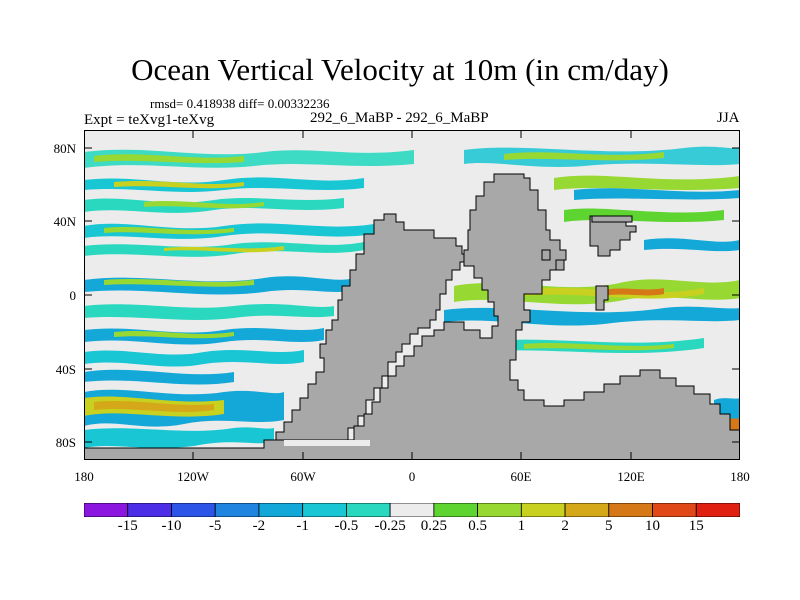 This screenshot has width=800, height=600. I want to click on colorbar, so click(412, 510).